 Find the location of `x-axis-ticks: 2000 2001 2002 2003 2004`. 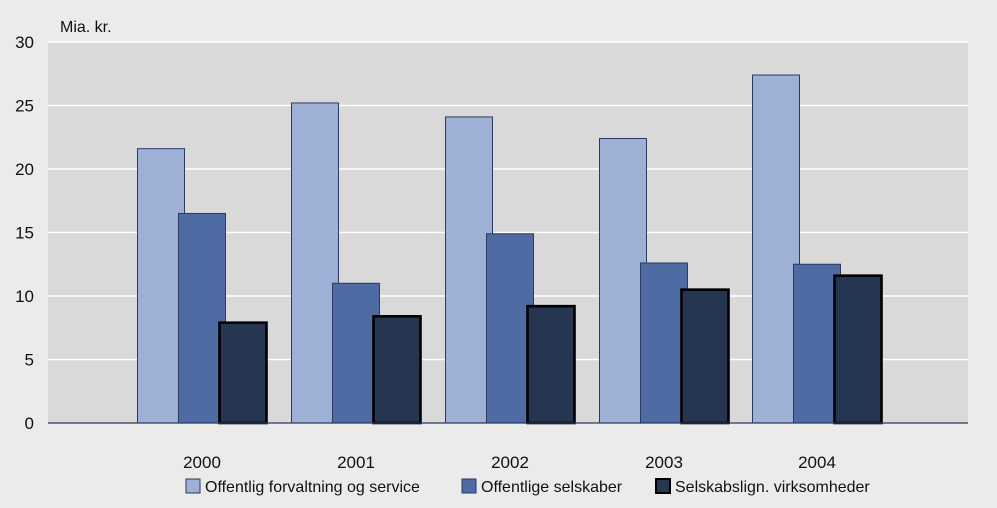

x-axis-ticks: 2000 2001 2002 2003 2004 is located at coordinates (509, 462).